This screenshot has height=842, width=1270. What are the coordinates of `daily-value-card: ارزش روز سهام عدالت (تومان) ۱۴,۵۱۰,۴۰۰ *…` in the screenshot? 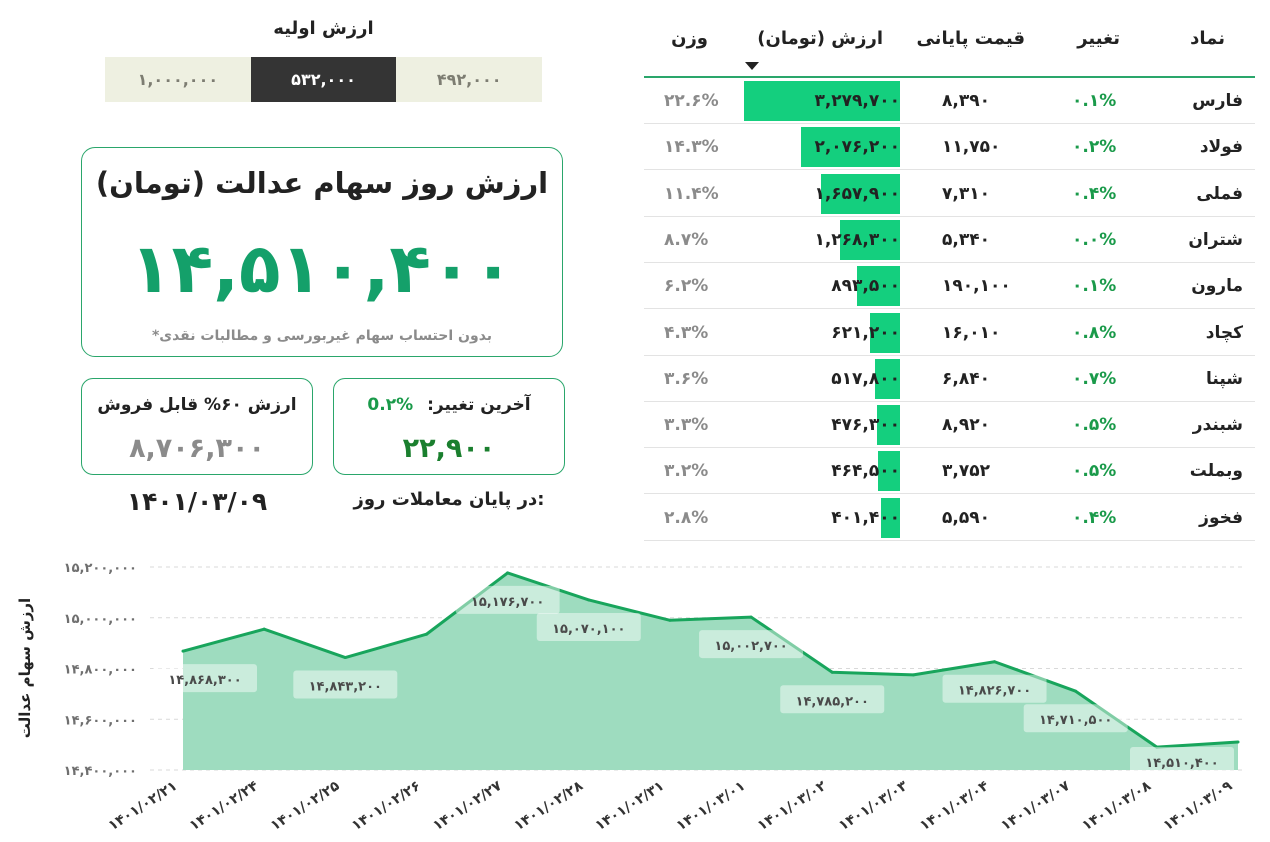 It's located at (322, 252).